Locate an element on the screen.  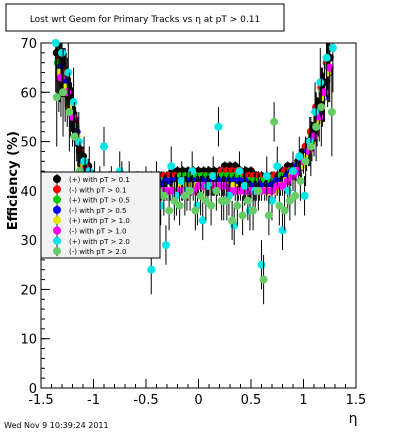
legend-entry: (+) with pT > 0.1 is located at coordinates (91, 179).